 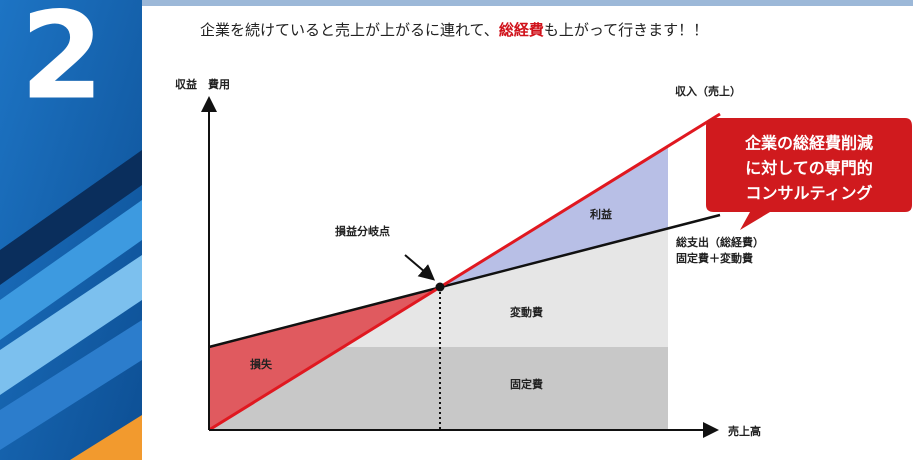 What do you see at coordinates (202, 84) in the screenshot?
I see `y-axis-label: 収益 費用` at bounding box center [202, 84].